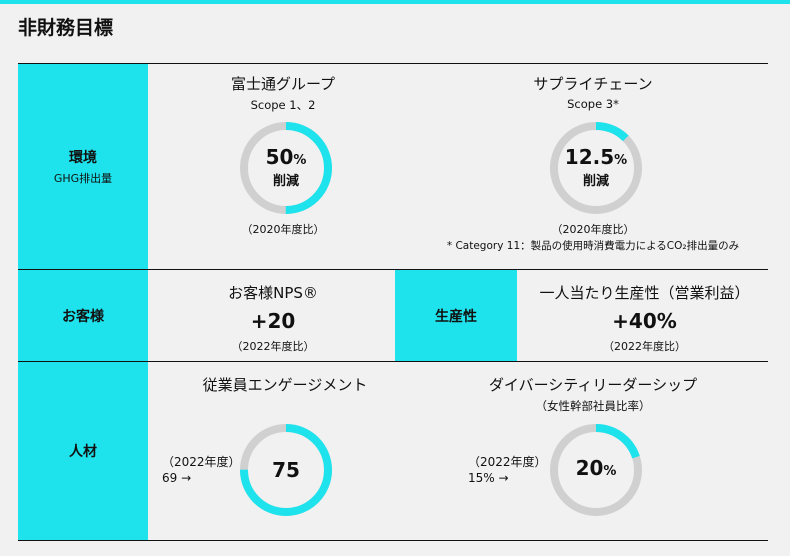 The image size is (790, 556). I want to click on engagement-base-year: （2022年度）, so click(201, 462).